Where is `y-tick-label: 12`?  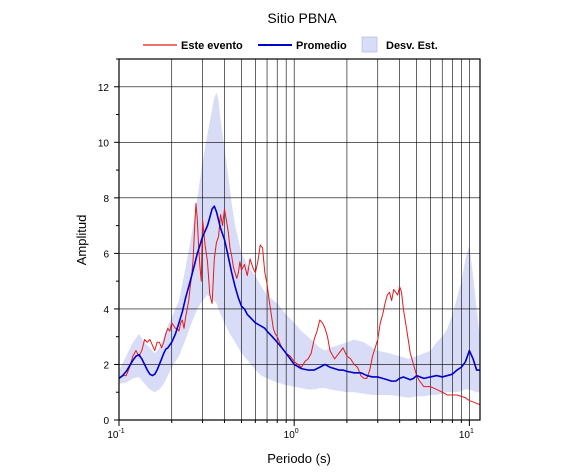 y-tick-label: 12 is located at coordinates (104, 88).